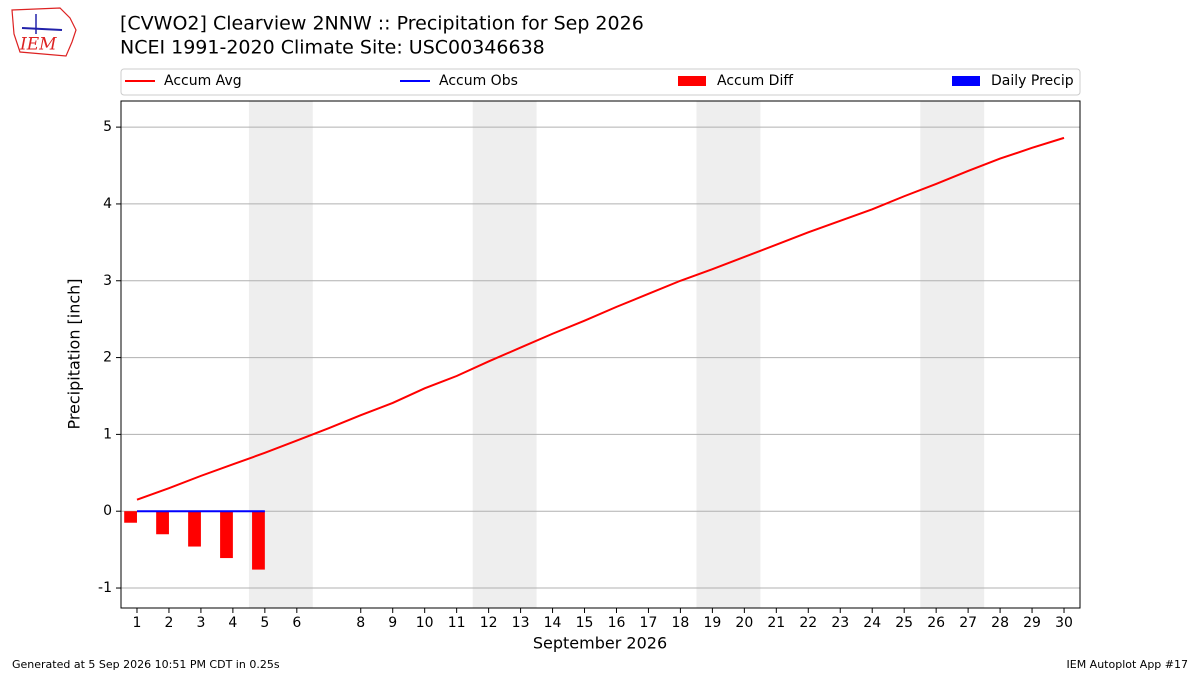 This screenshot has height=675, width=1200. I want to click on y-tick-label: 4, so click(107, 204).